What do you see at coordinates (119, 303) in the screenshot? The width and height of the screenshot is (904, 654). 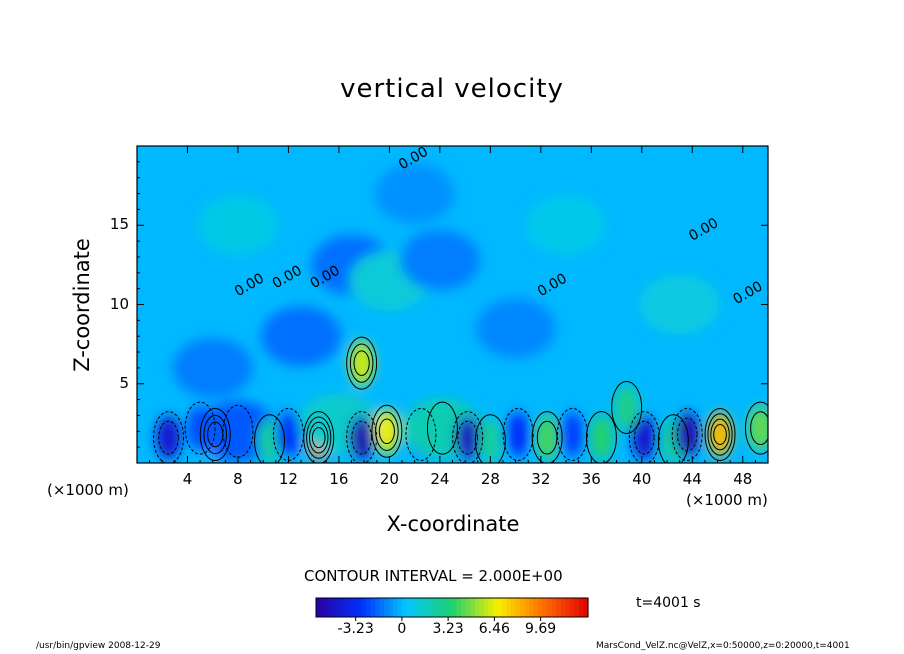 I see `y-tick-label: 10` at bounding box center [119, 303].